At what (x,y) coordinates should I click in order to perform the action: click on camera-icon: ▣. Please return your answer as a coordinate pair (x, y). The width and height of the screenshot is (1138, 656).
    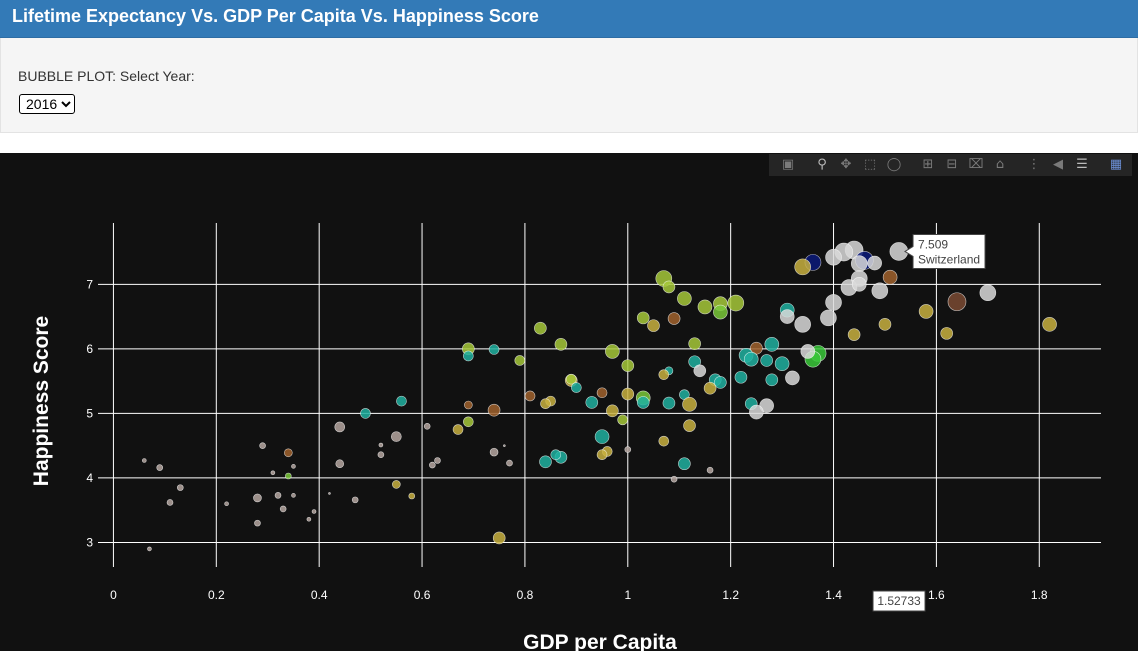
    Looking at the image, I should click on (788, 164).